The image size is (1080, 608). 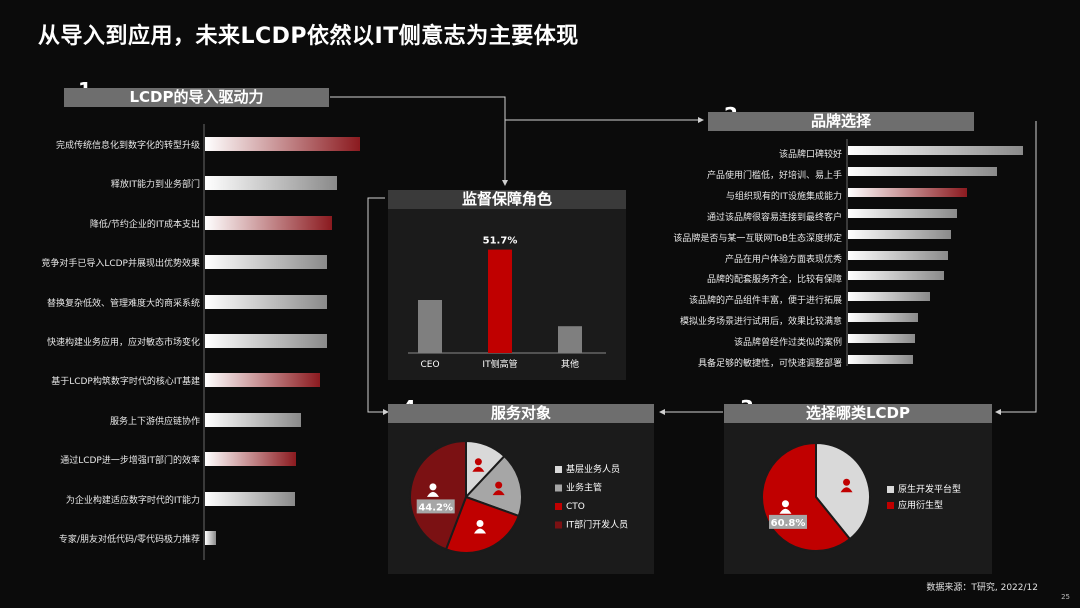 What do you see at coordinates (597, 525) in the screenshot?
I see `legend-label: IT部门开发人员` at bounding box center [597, 525].